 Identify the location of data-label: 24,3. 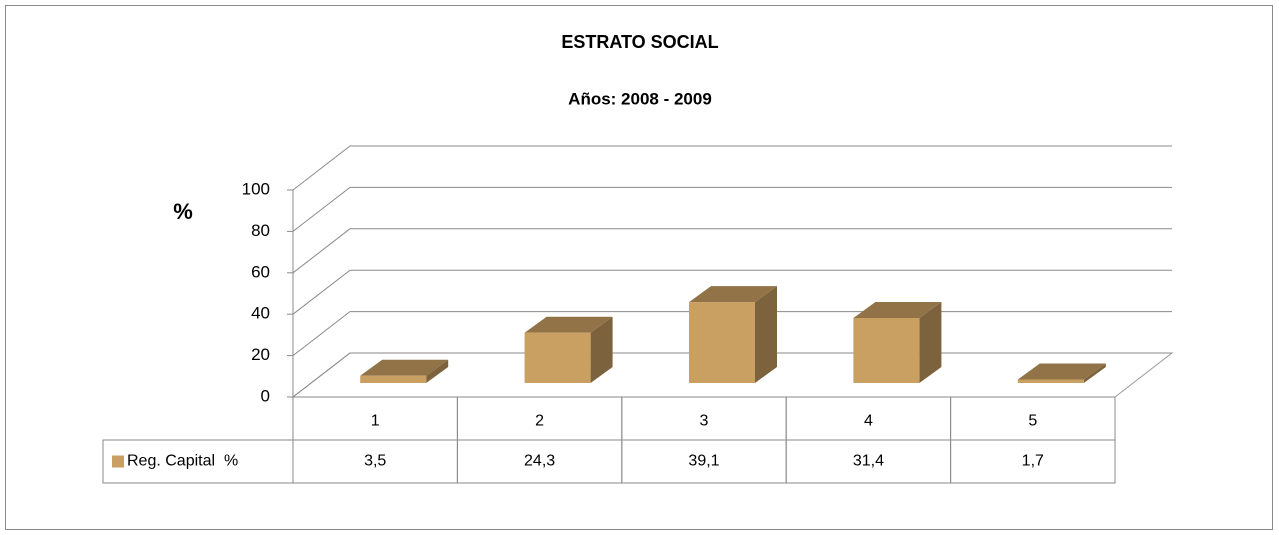
(539, 461).